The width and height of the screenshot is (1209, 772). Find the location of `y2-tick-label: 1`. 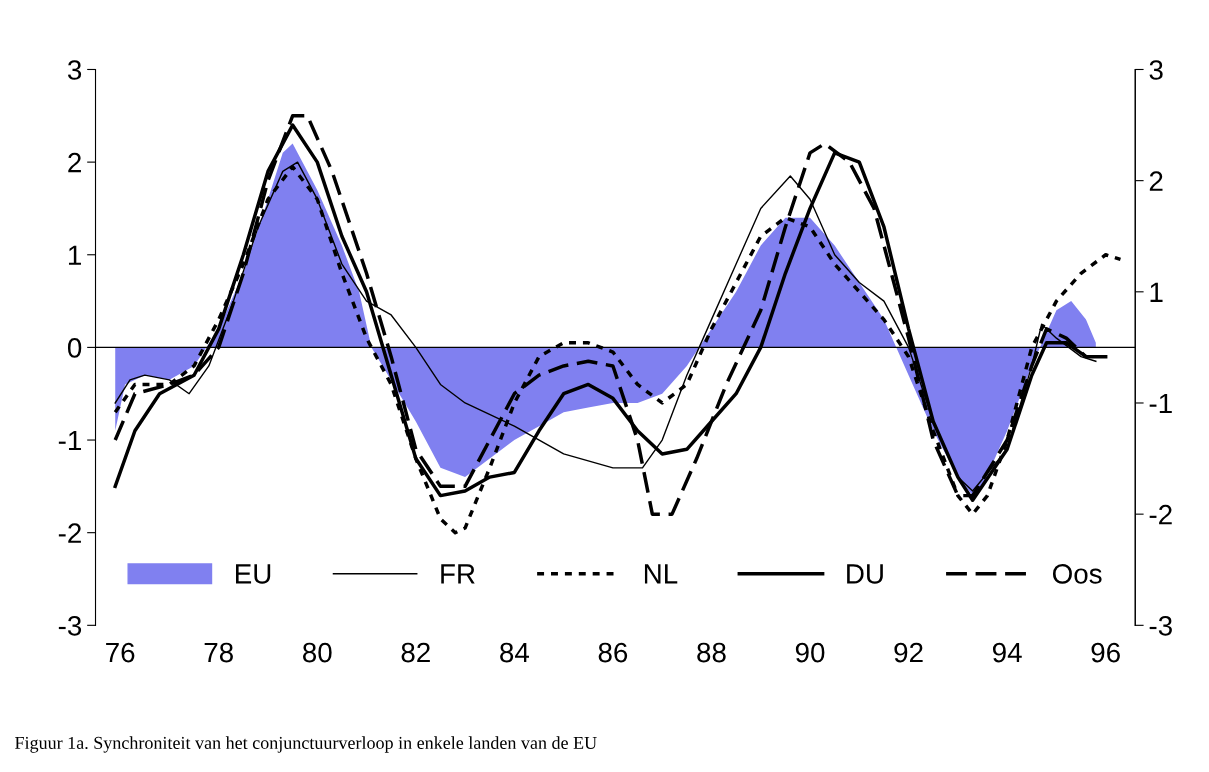

y2-tick-label: 1 is located at coordinates (1156, 292).